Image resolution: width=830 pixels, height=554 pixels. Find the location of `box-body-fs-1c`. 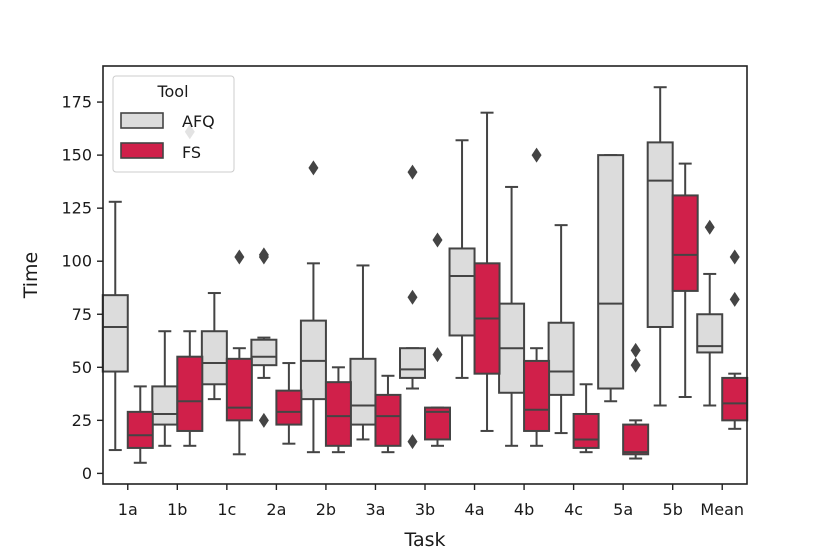

box-body-fs-1c is located at coordinates (239, 389).